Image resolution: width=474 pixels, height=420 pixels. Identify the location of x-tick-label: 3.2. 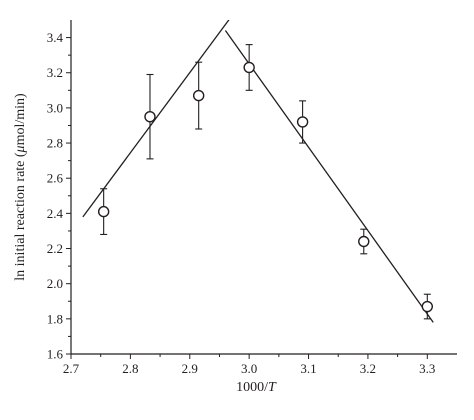
(368, 368).